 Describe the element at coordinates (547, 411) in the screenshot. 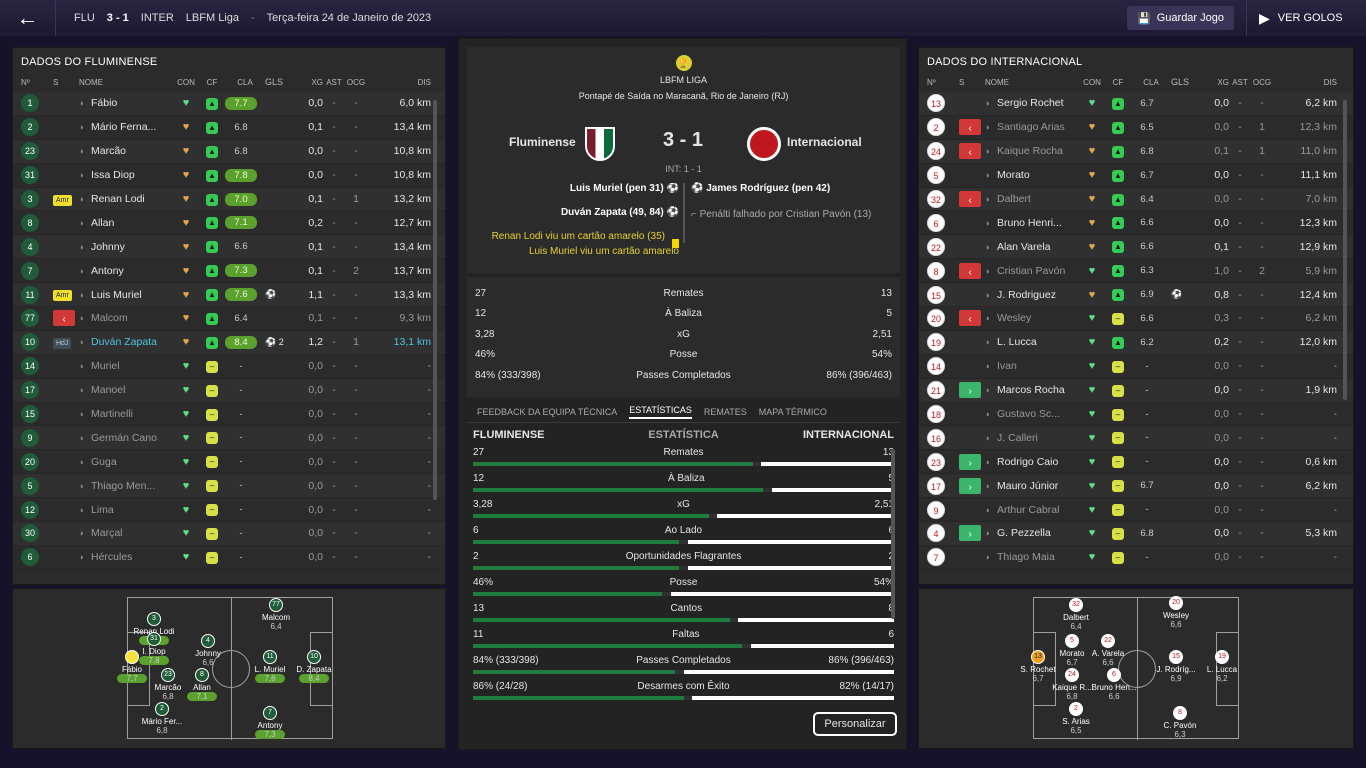

I see `tab-1: FEEDBACK DA EQUIPA TÉCNICA` at that location.